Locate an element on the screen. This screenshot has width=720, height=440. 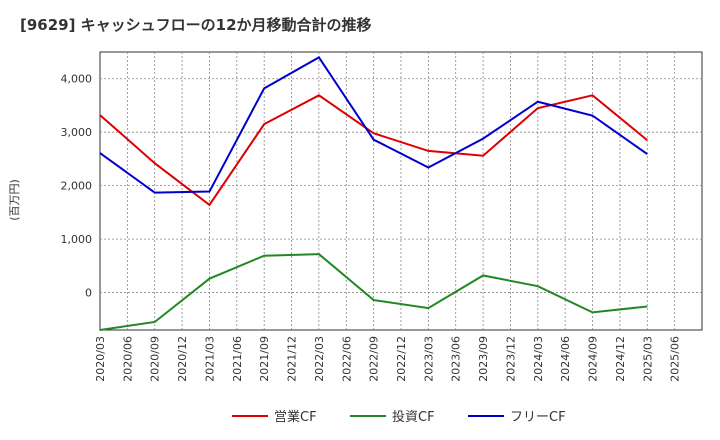
x-tick-label: 2021/03 is located at coordinates (209, 359).